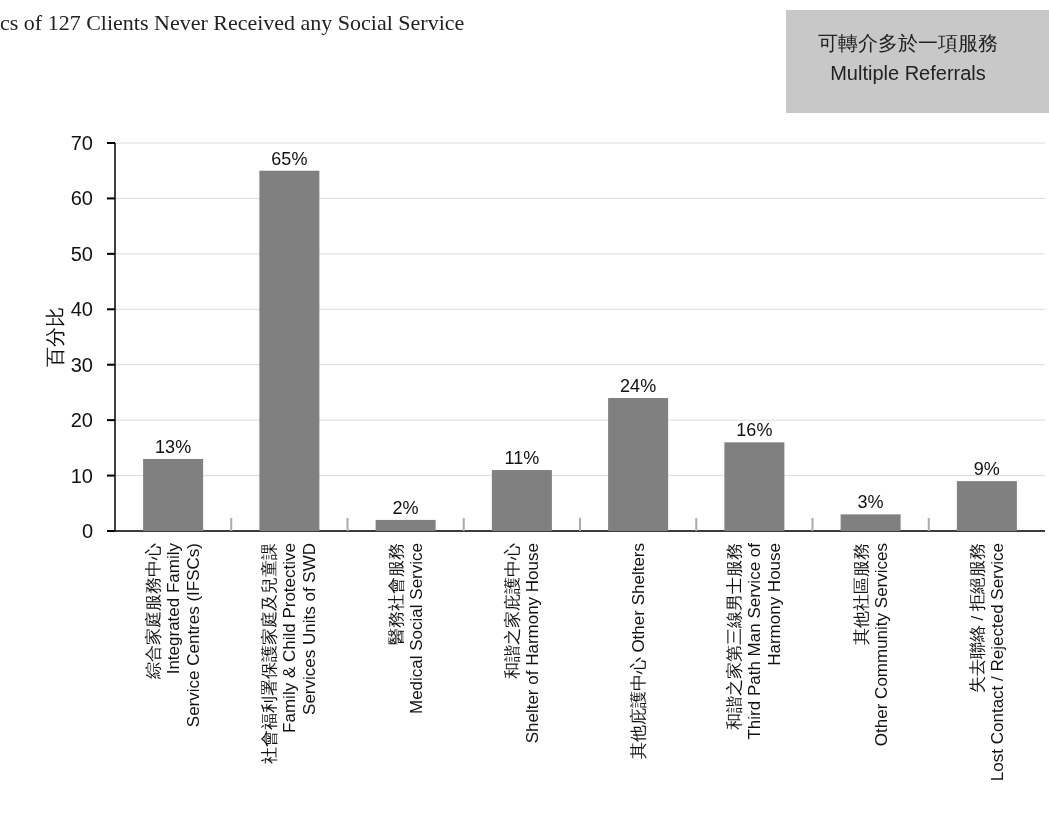 Image resolution: width=1049 pixels, height=832 pixels. Describe the element at coordinates (639, 651) in the screenshot. I see `x-tick-label: 其他庇護中心 Other Shelters` at that location.